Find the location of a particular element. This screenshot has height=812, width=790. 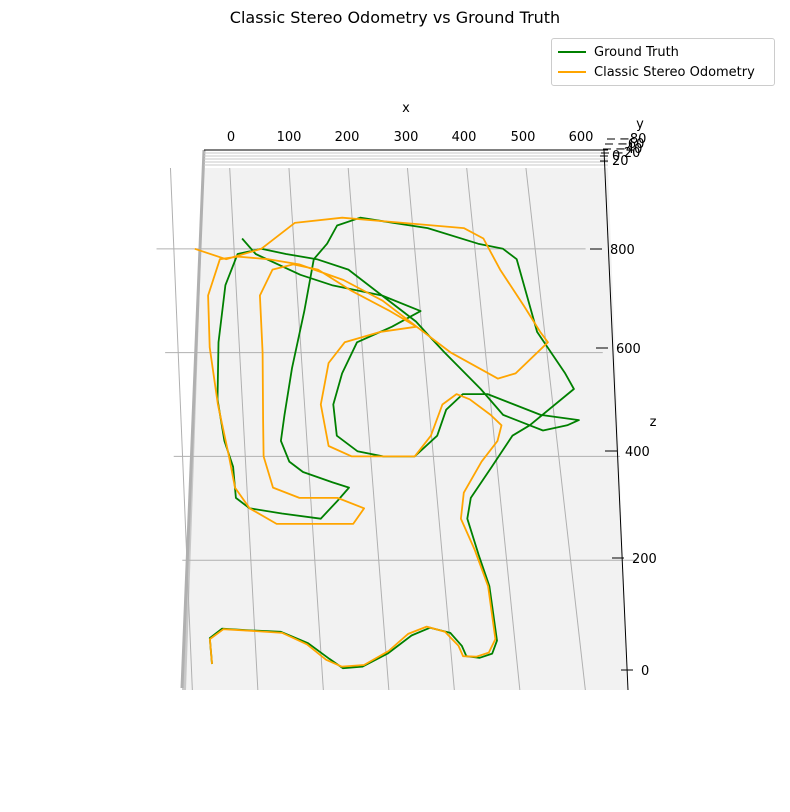

y-tick-label: 20 is located at coordinates (620, 161).